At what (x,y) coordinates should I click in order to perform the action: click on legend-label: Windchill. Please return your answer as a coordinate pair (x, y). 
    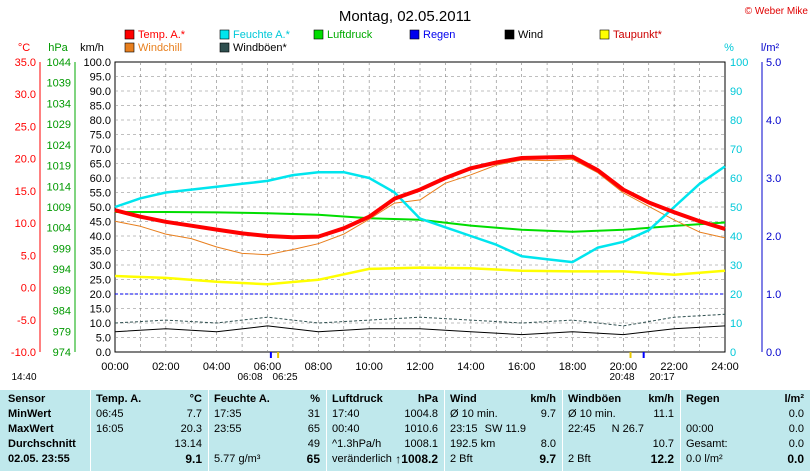
    Looking at the image, I should click on (160, 48).